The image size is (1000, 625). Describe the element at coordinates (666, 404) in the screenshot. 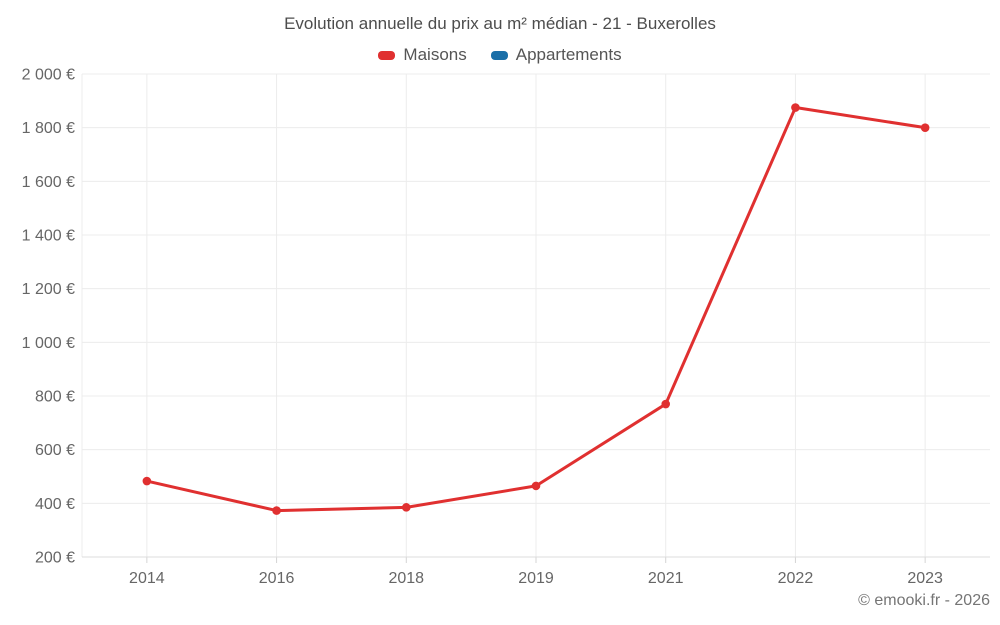

I see `data-point-maisons-2021` at that location.